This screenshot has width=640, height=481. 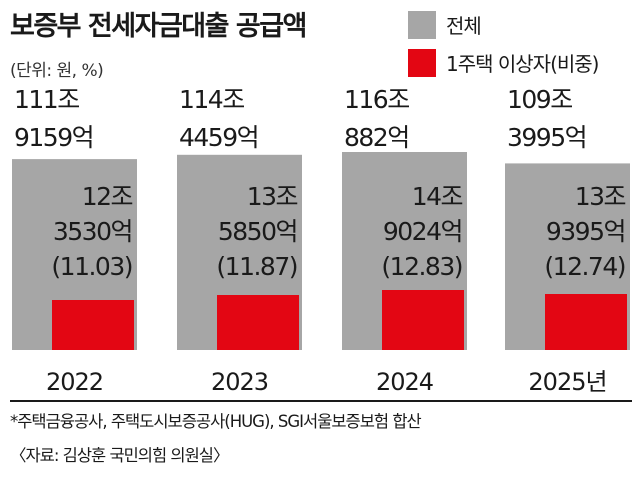 What do you see at coordinates (158, 26) in the screenshot?
I see `chart-title: 보증부 전세자금대출 공급액` at bounding box center [158, 26].